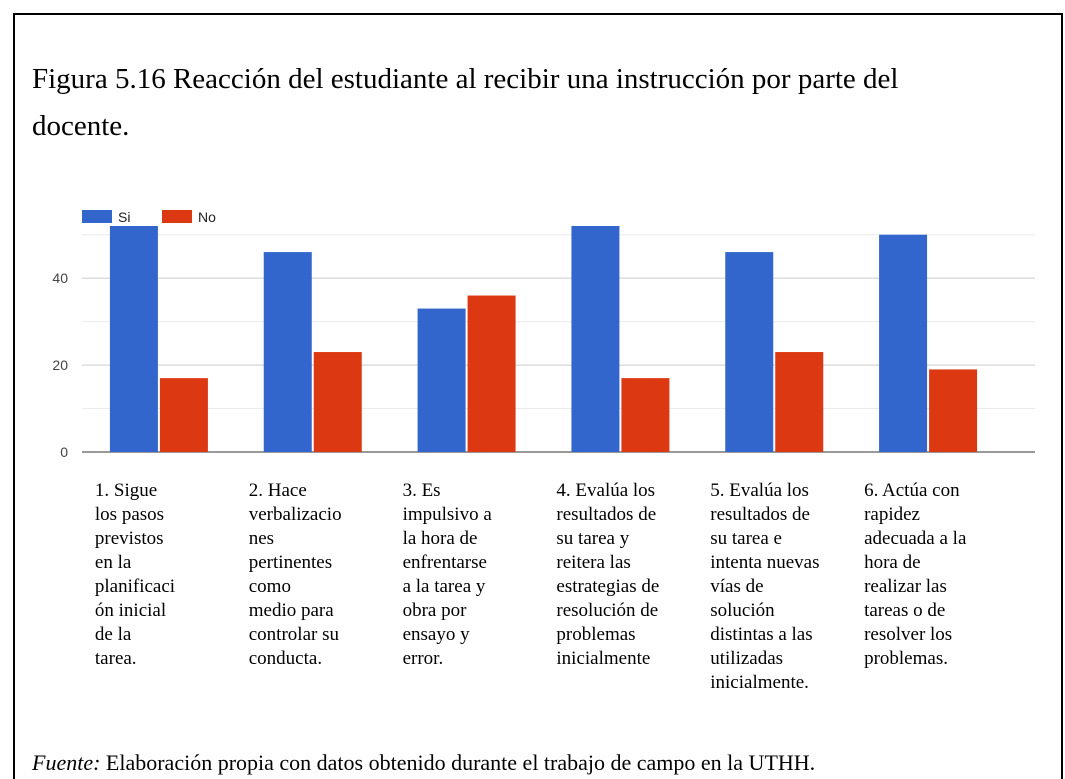 The height and width of the screenshot is (779, 1065). Describe the element at coordinates (126, 490) in the screenshot. I see `x-tick-line: 1. Sigue` at that location.